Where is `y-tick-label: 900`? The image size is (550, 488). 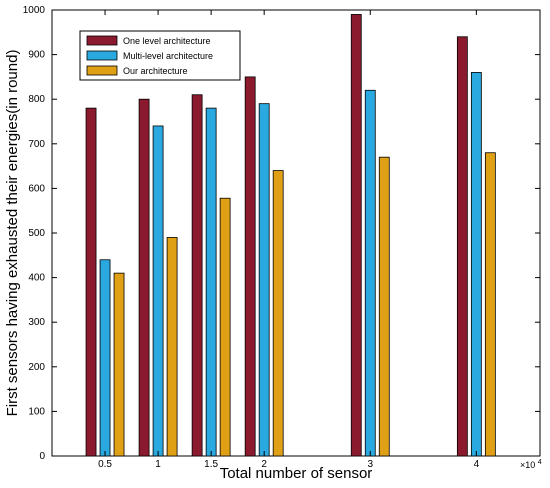 y-tick-label: 900 is located at coordinates (36, 55).